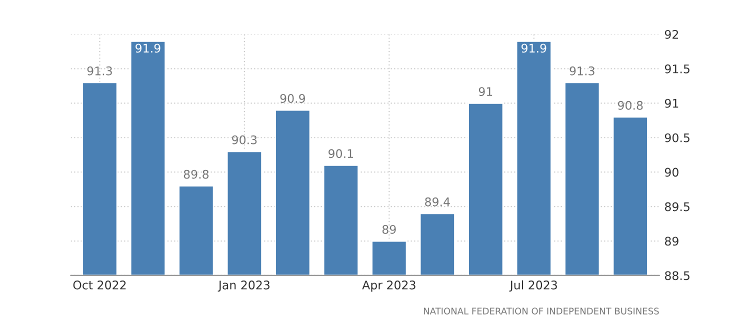  What do you see at coordinates (340, 153) in the screenshot?
I see `data-label: 90.1` at bounding box center [340, 153].